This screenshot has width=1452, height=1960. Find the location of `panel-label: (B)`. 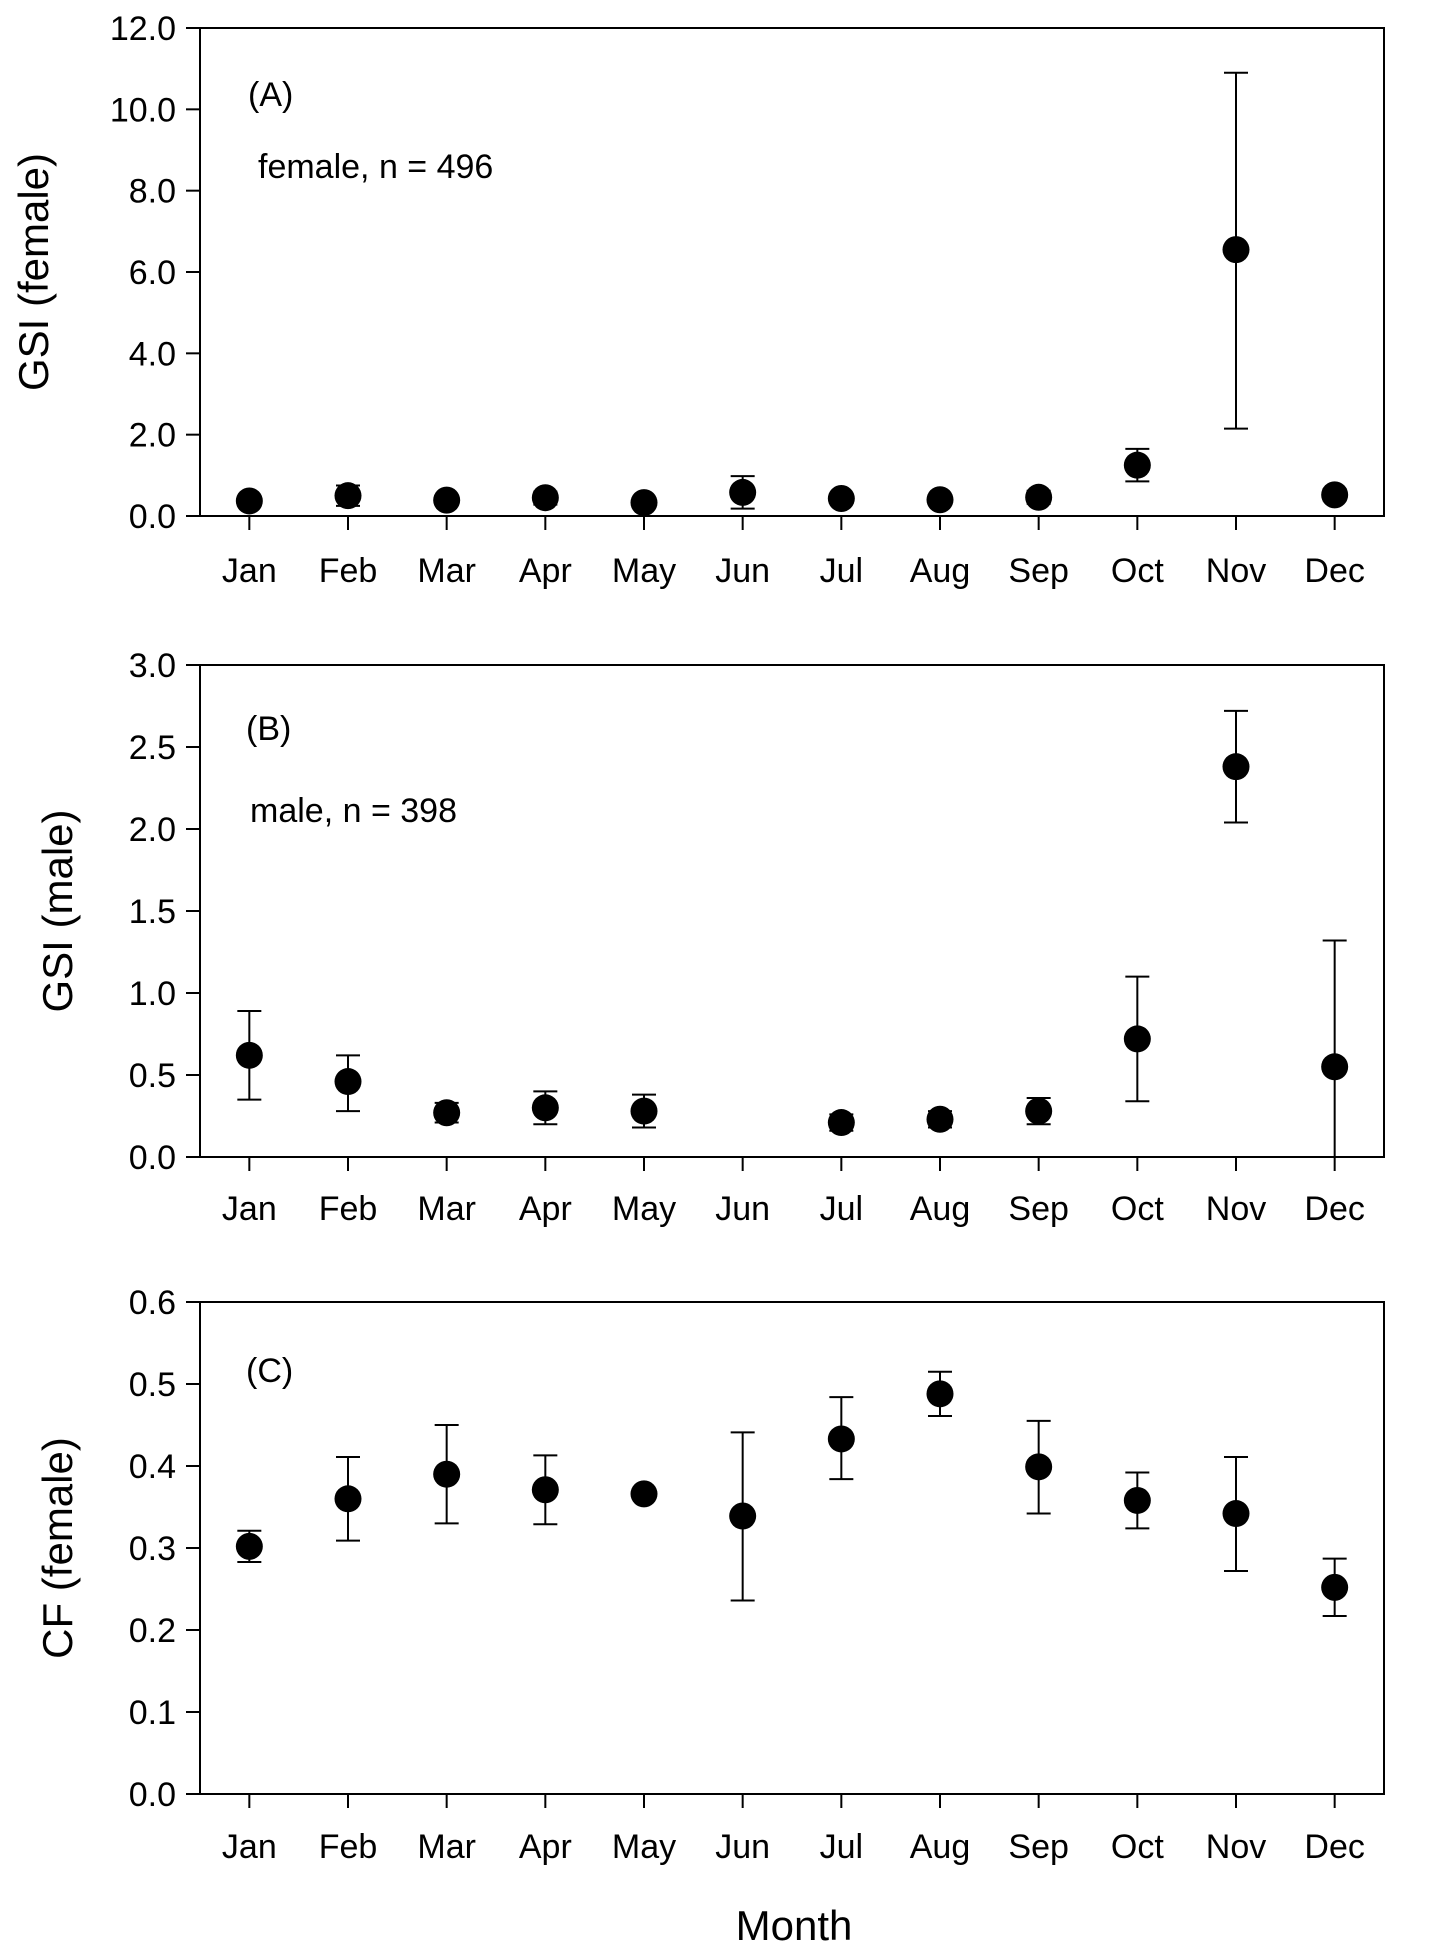

panel-label: (B) is located at coordinates (268, 729).